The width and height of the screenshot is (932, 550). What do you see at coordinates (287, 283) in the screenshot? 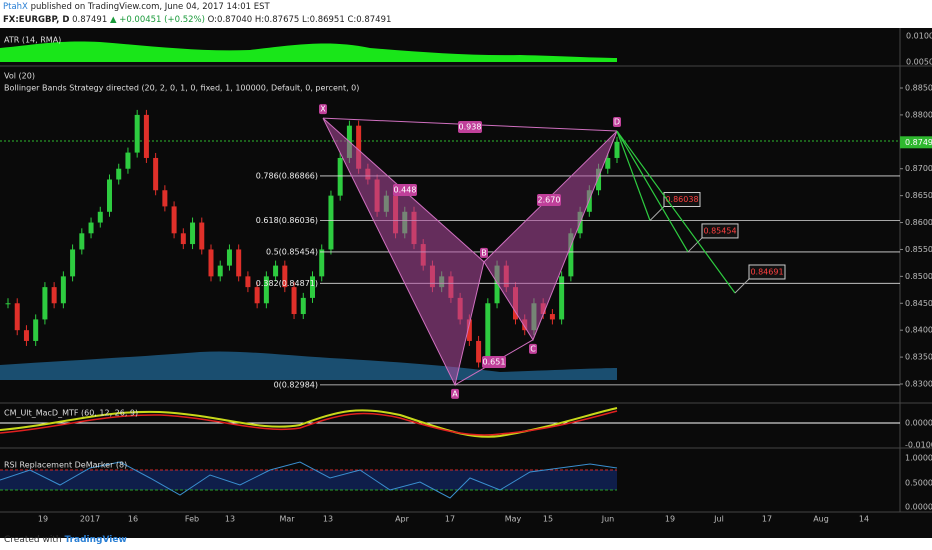
I see `fib-label: 0.382(0.84871)` at bounding box center [287, 283].